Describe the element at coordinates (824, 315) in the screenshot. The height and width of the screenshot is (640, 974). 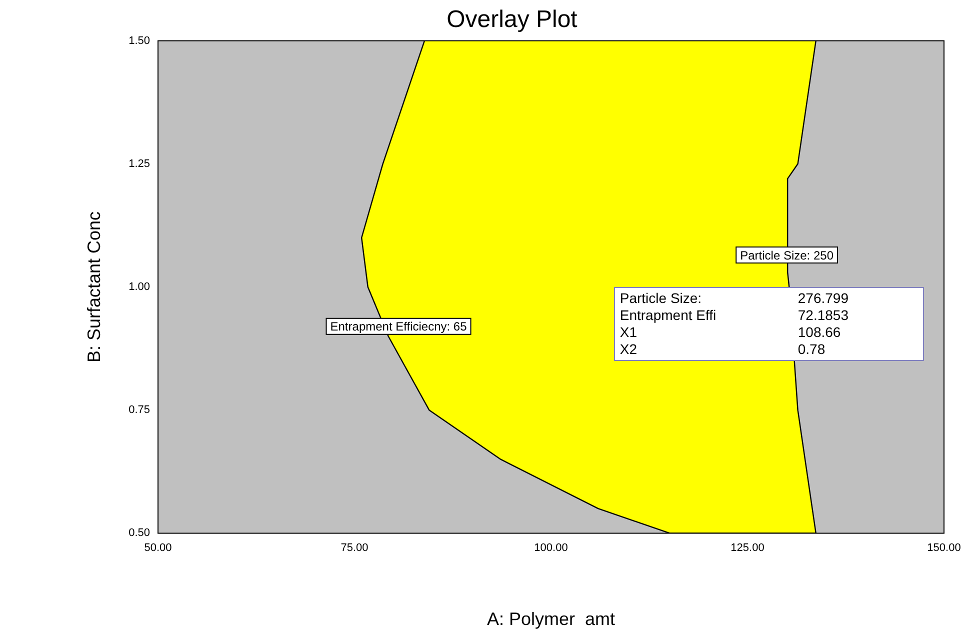
I see `annotation: 72.1853` at that location.